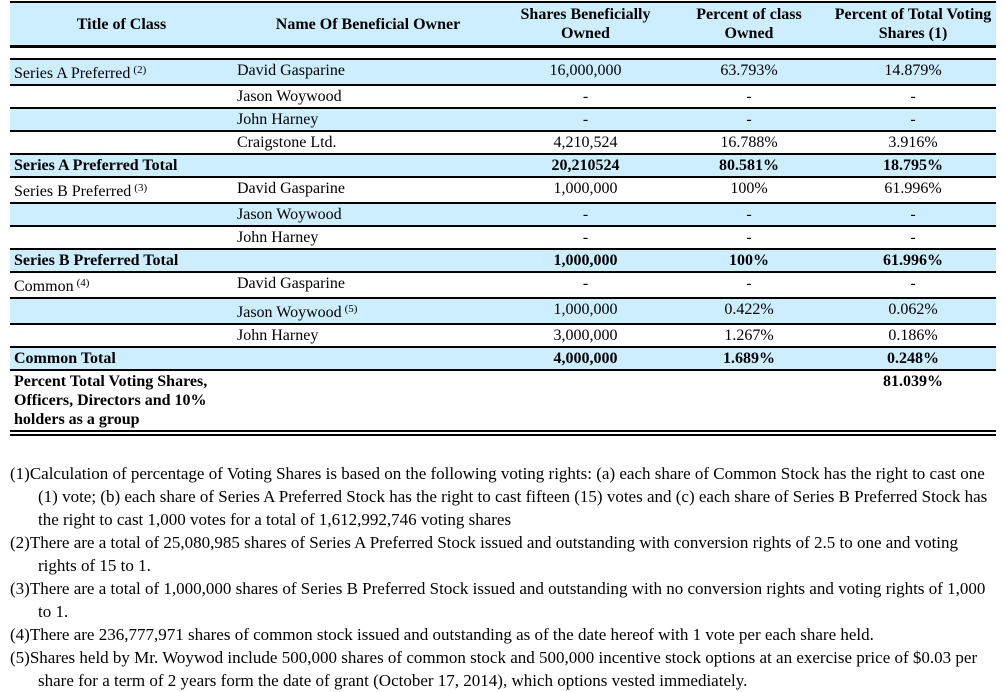 The width and height of the screenshot is (1003, 692). I want to click on table-row: Jason Woywood (5) 1,000,000 0.422% 0.062%, so click(503, 311).